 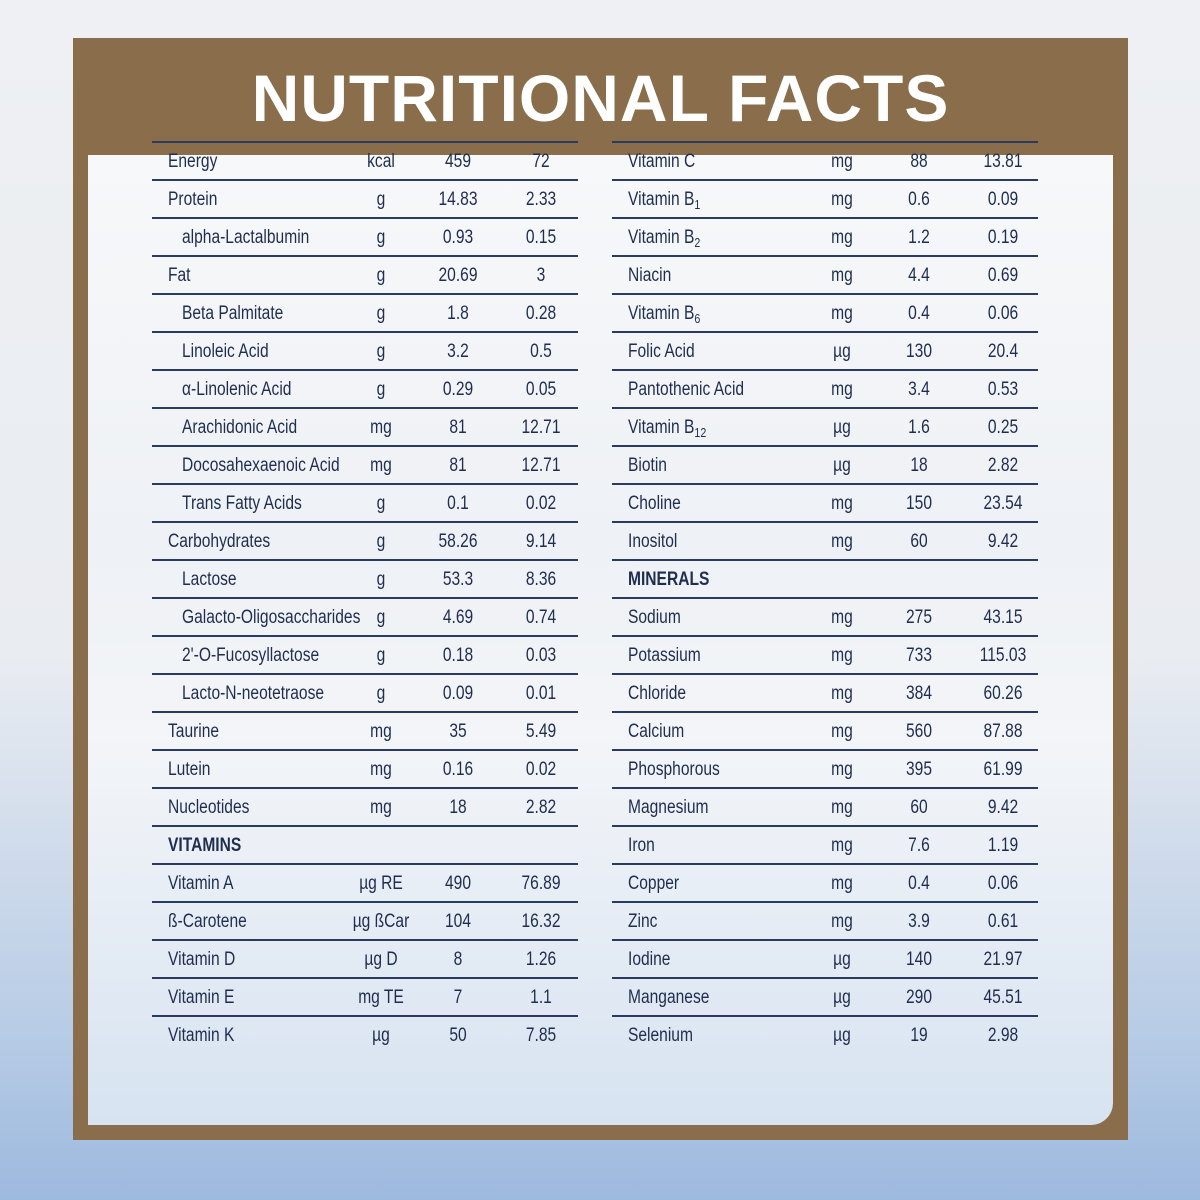 I want to click on title: NUTRITIONAL FACTS, so click(x=600, y=98).